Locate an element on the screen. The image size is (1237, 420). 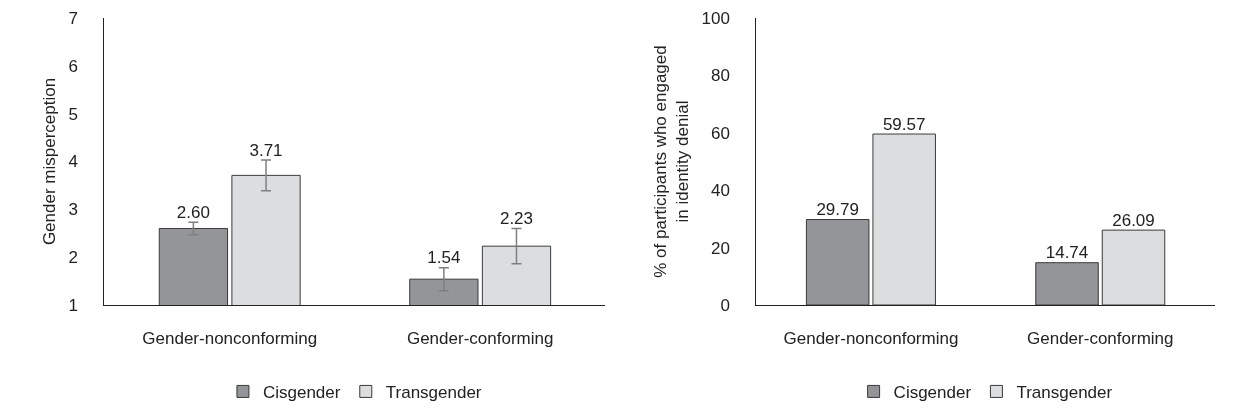
y-tick-label: 1 is located at coordinates (73, 305).